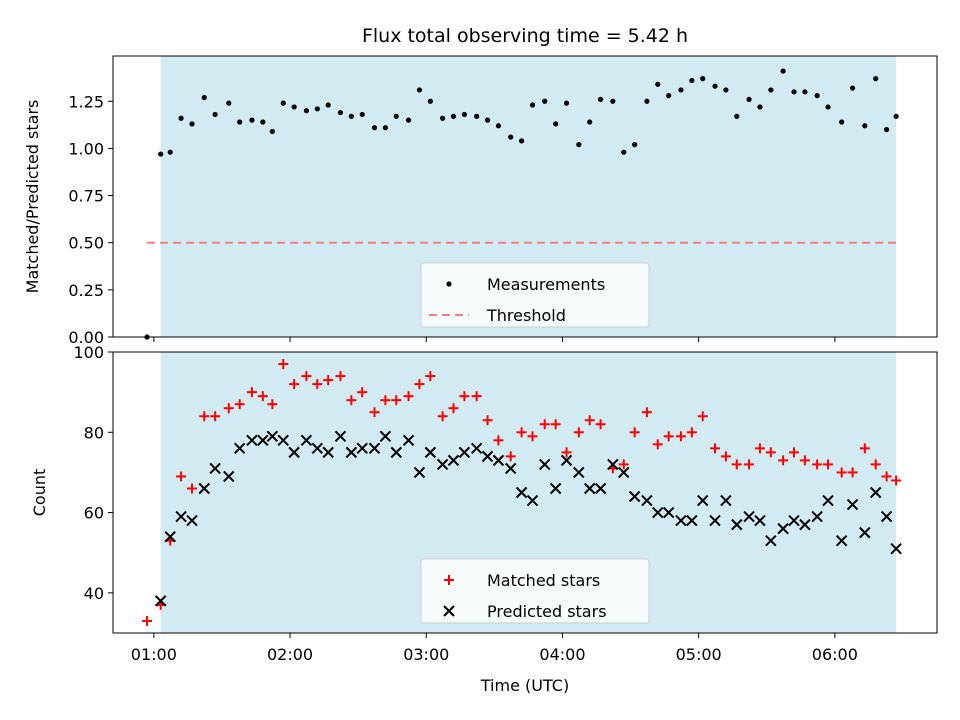 The width and height of the screenshot is (960, 720). What do you see at coordinates (526, 315) in the screenshot?
I see `legend-label: Threshold` at bounding box center [526, 315].